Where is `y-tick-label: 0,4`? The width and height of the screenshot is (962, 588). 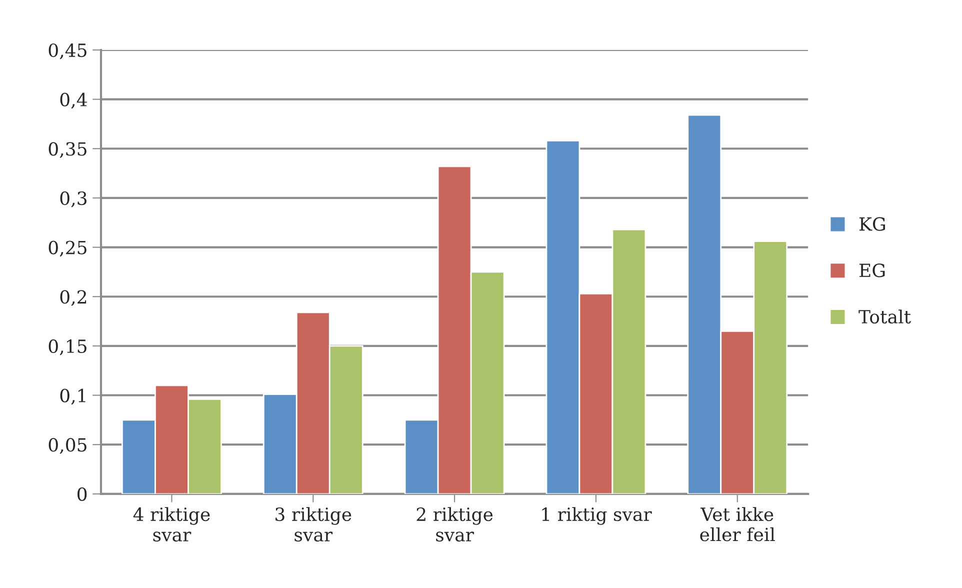
y-tick-label: 0,4 is located at coordinates (73, 100).